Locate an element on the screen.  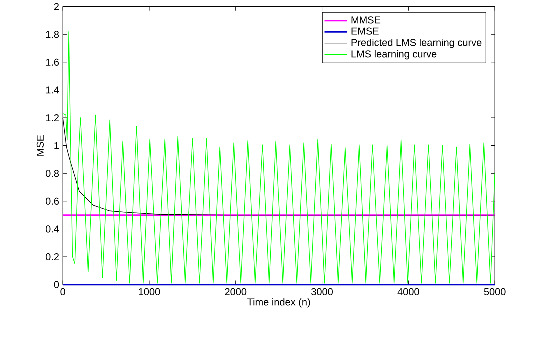
x-tick-label: 3000 is located at coordinates (322, 292).